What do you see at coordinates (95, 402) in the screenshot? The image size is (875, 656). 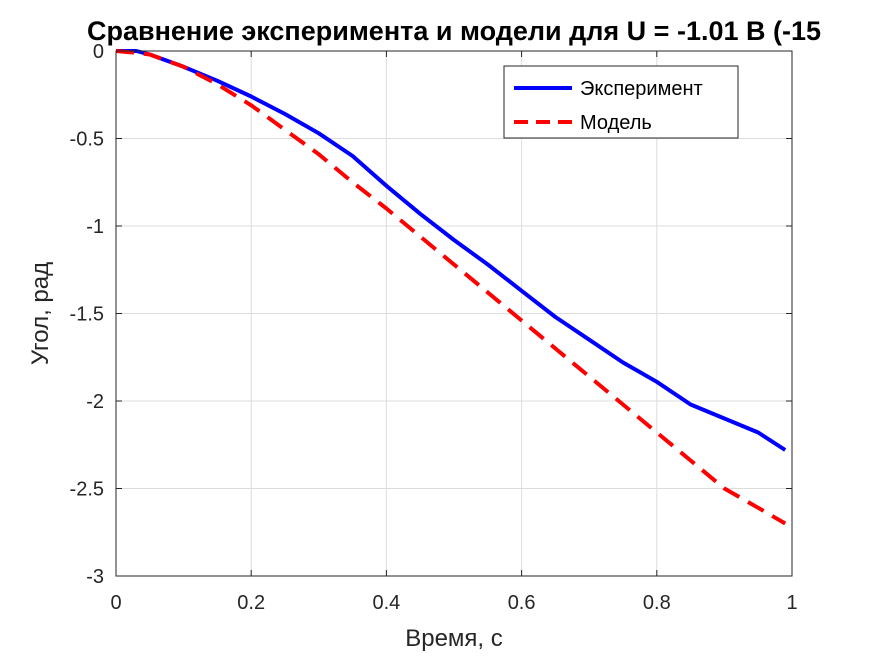 I see `y-tick-label: -2` at bounding box center [95, 402].